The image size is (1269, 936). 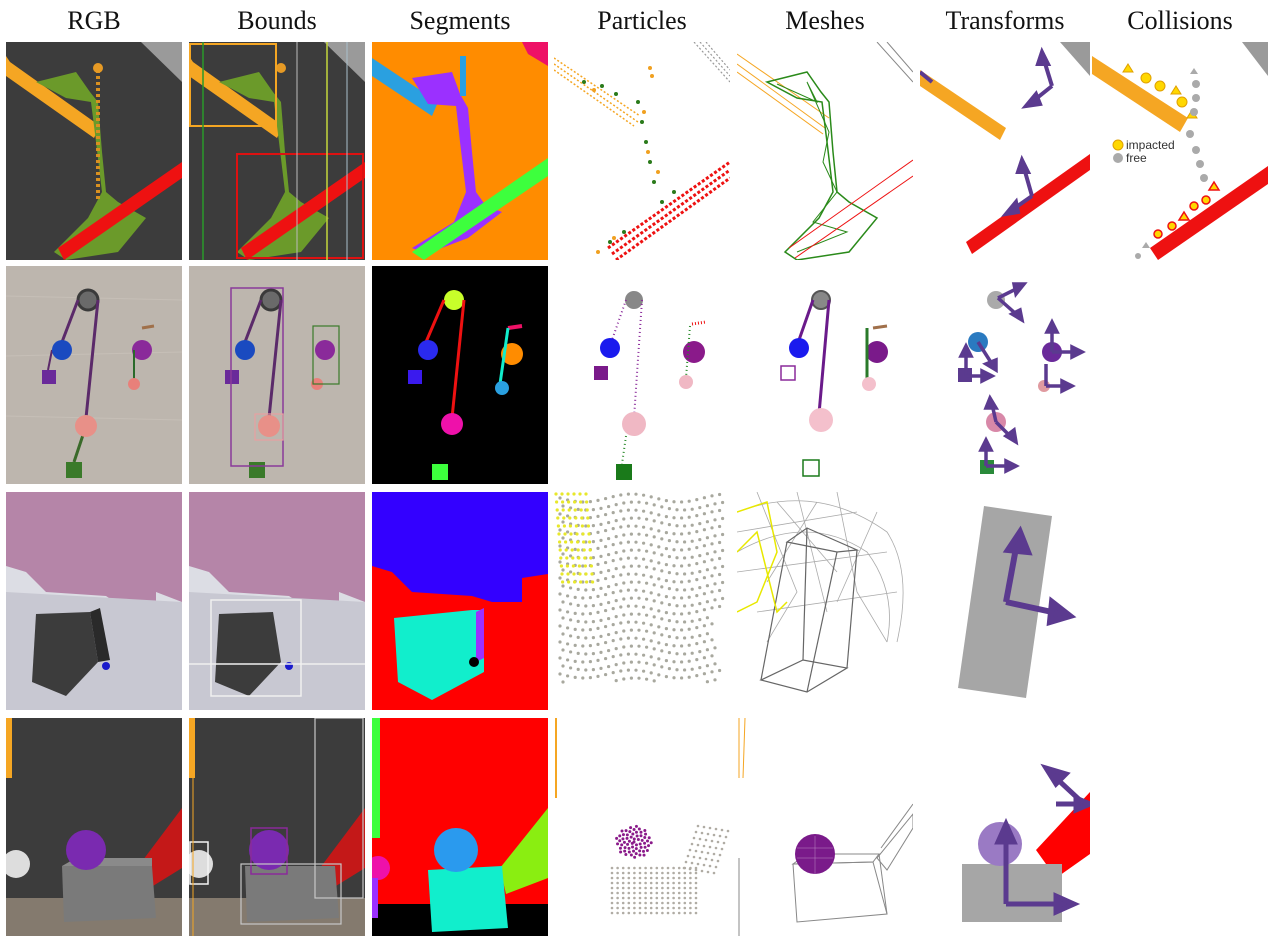 I want to click on free-legend-label: free, so click(x=1136, y=158).